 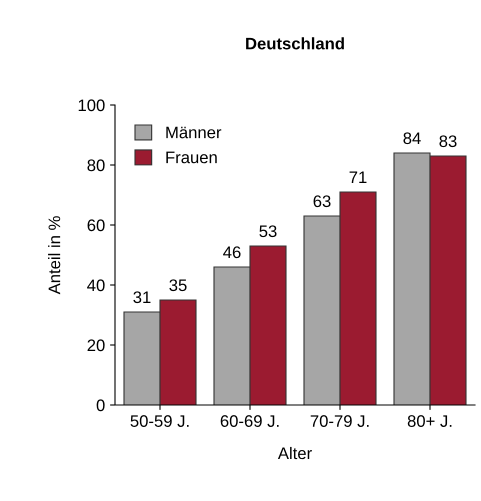 I want to click on y-tick-label: 0, so click(x=100, y=405).